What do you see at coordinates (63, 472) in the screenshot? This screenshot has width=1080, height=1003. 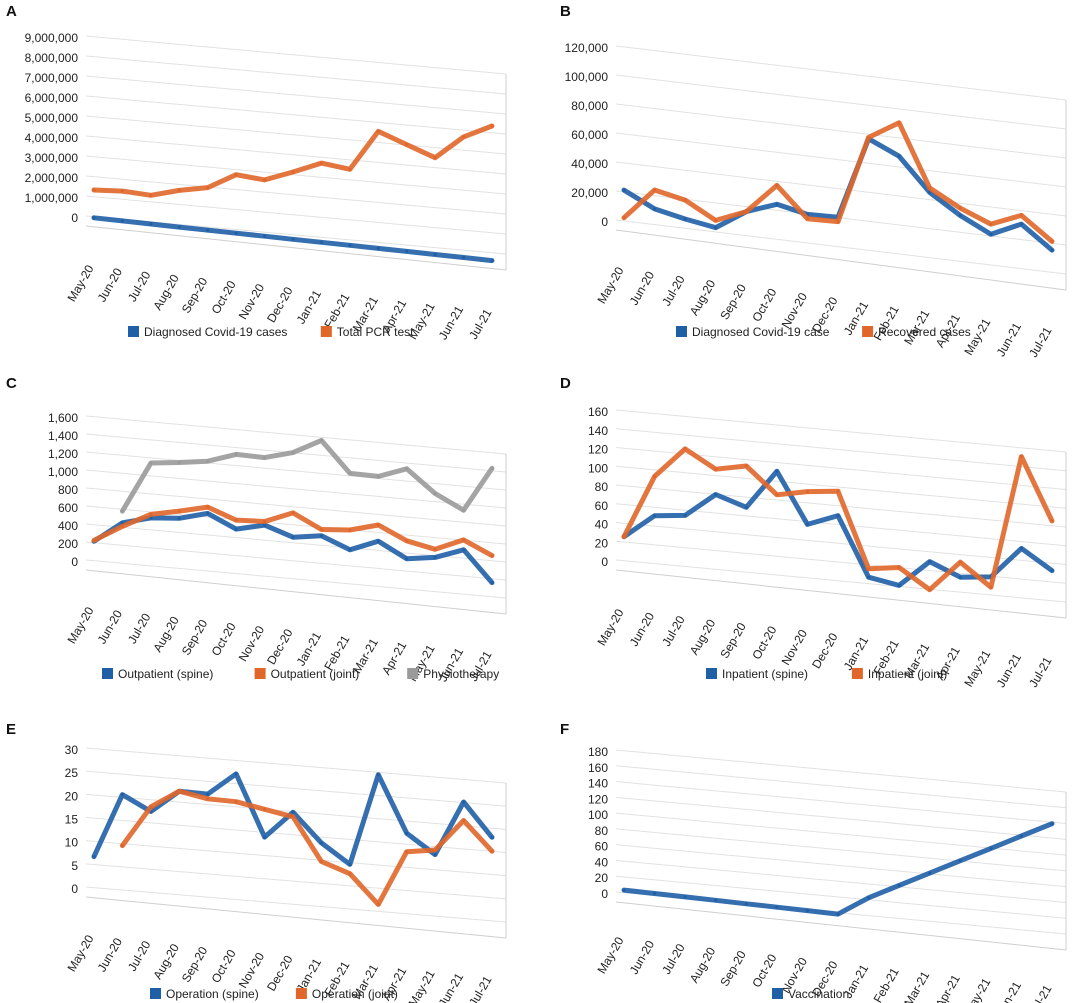 I see `y-tick-label: 1,000` at bounding box center [63, 472].